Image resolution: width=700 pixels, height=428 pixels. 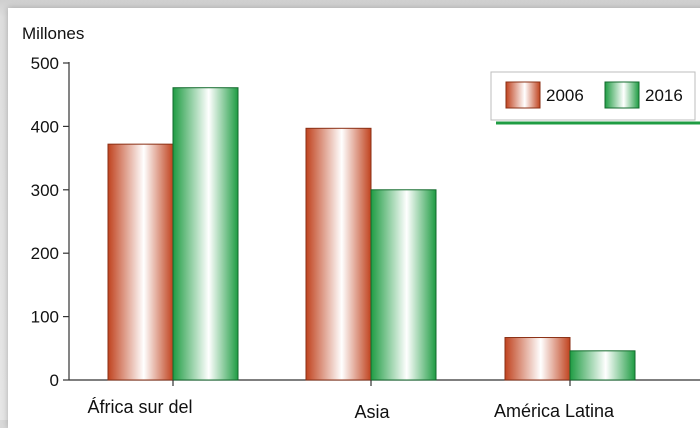 What do you see at coordinates (595, 98) in the screenshot?
I see `legend: 2006 2016` at bounding box center [595, 98].